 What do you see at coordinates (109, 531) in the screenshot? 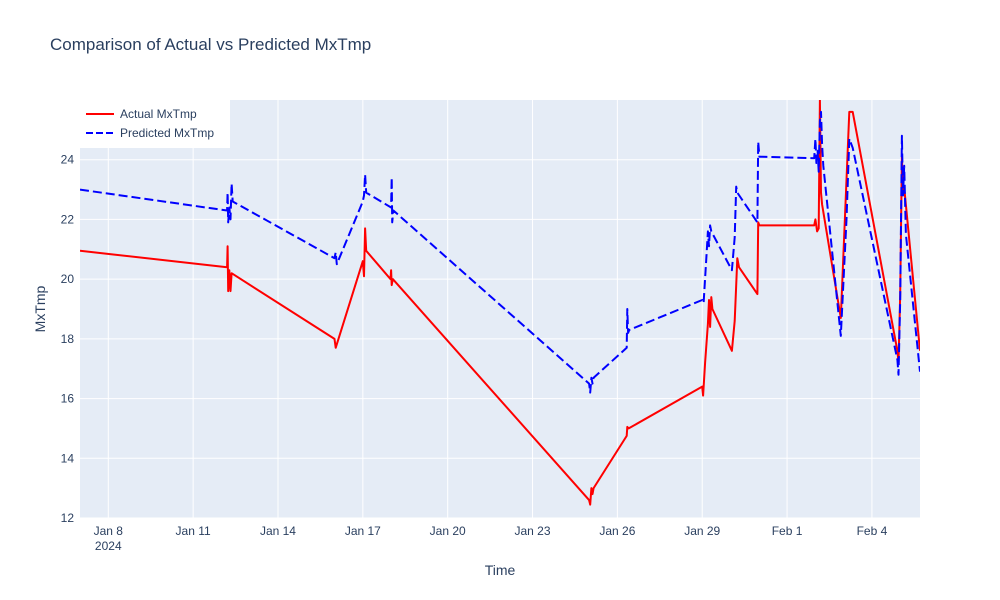
I see `x-tick-label: Jan 8` at bounding box center [109, 531].